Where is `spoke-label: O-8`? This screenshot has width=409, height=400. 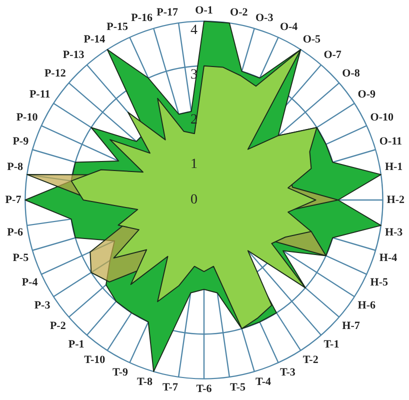 spoke-label: O-8 is located at coordinates (351, 74).